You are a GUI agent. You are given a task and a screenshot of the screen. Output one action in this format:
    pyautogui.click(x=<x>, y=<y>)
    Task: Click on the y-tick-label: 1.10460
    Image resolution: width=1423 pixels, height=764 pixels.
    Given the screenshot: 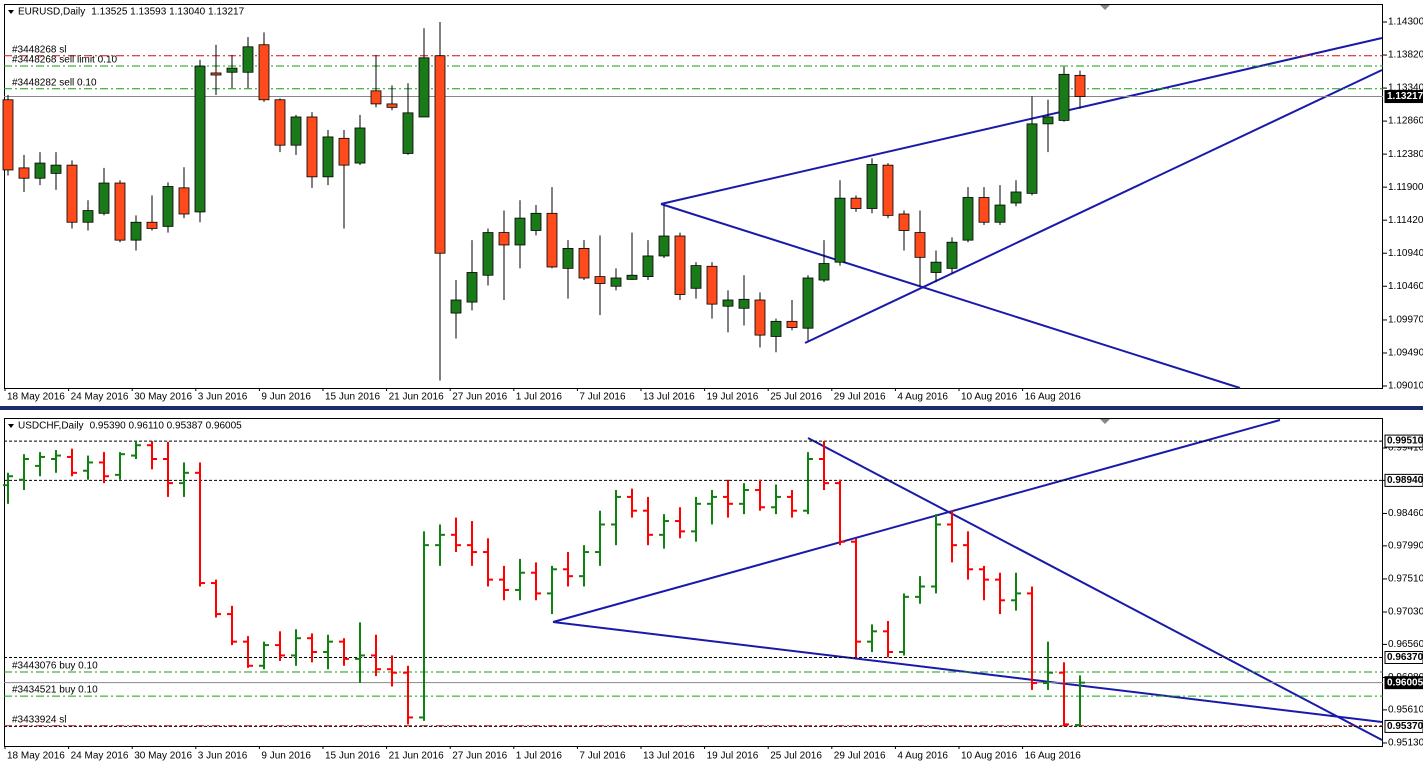 What is the action you would take?
    pyautogui.click(x=1405, y=286)
    